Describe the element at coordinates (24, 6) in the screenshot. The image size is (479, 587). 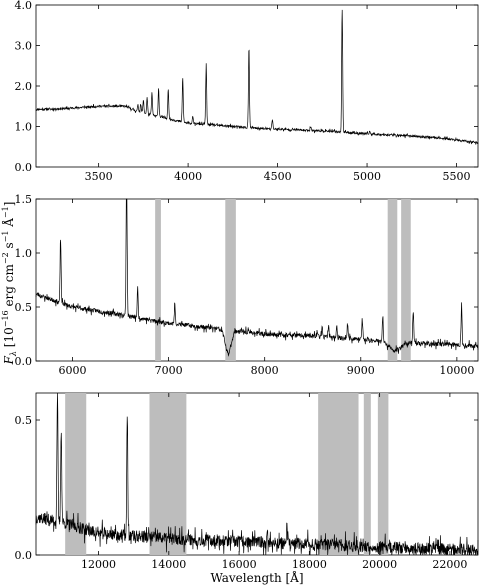
I see `y-tick-label: 4.0` at that location.